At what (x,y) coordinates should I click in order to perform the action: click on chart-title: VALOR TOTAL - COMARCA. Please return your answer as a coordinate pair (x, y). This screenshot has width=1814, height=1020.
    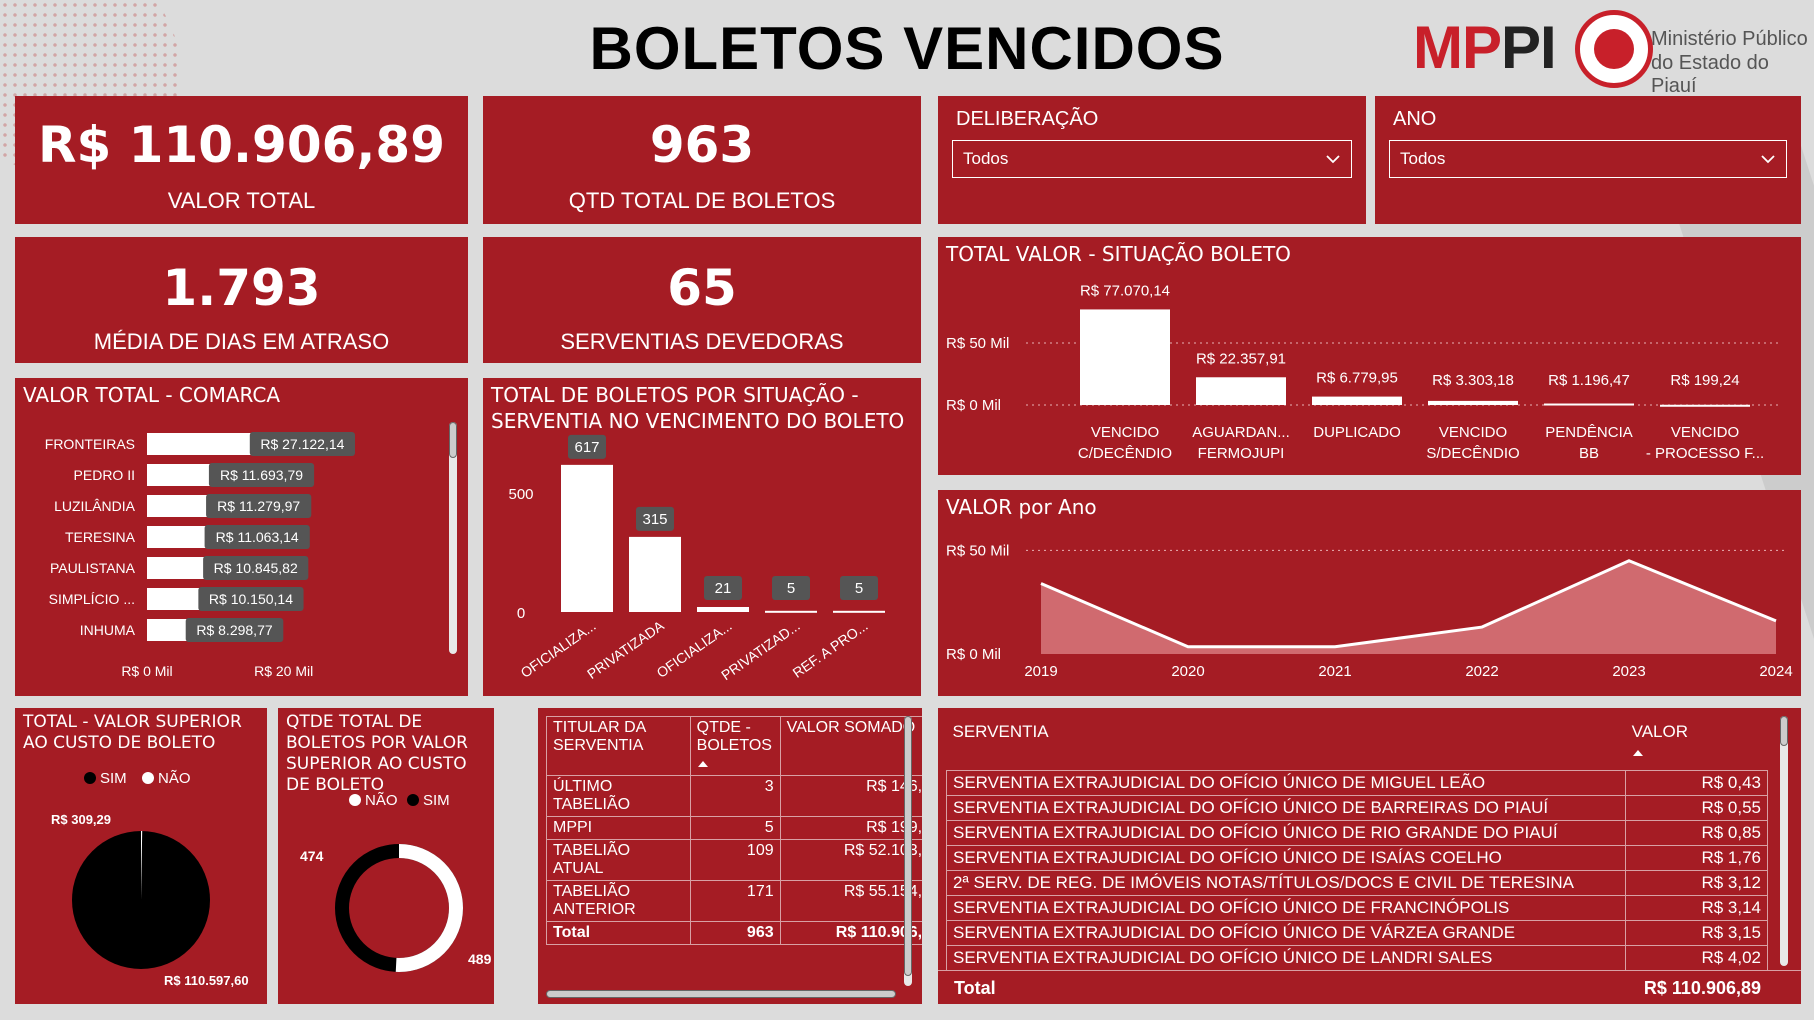
    Looking at the image, I should click on (152, 395).